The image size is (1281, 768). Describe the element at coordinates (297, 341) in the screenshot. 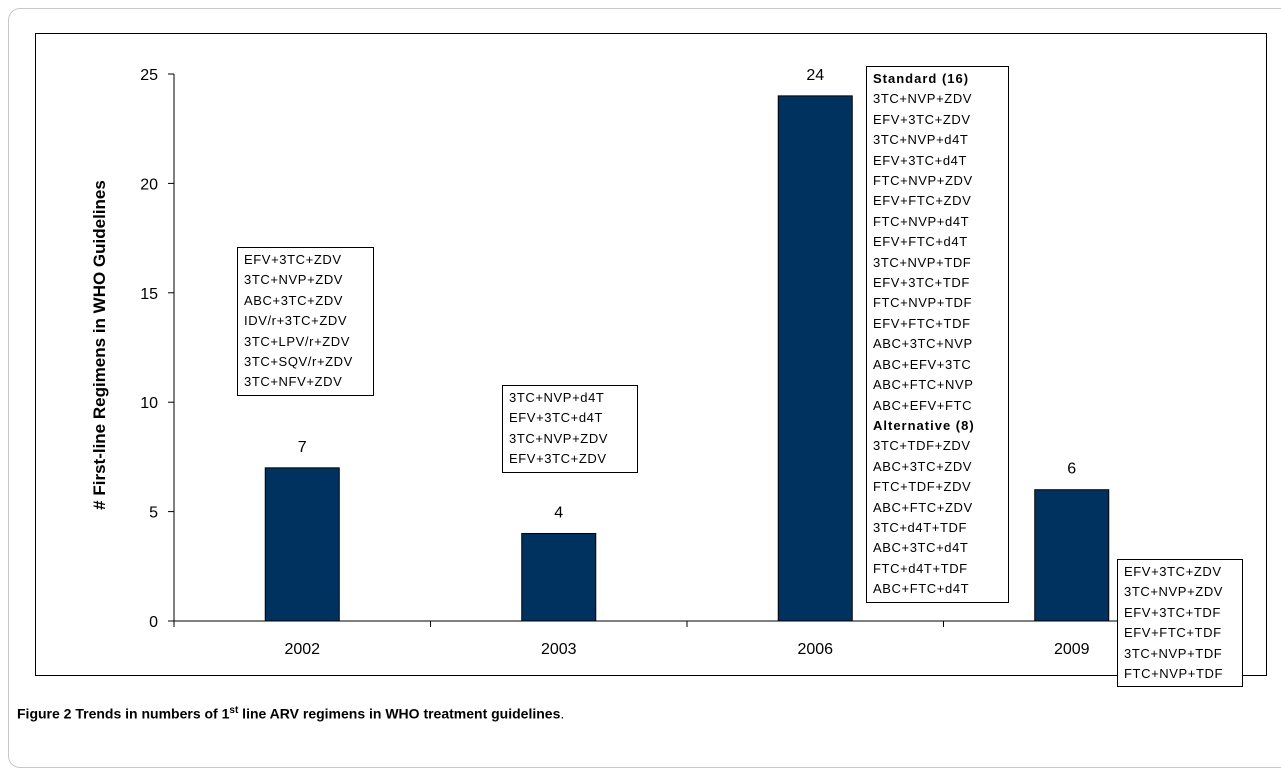

I see `regimen-line: 3TC+LPV/r+ZDV` at that location.